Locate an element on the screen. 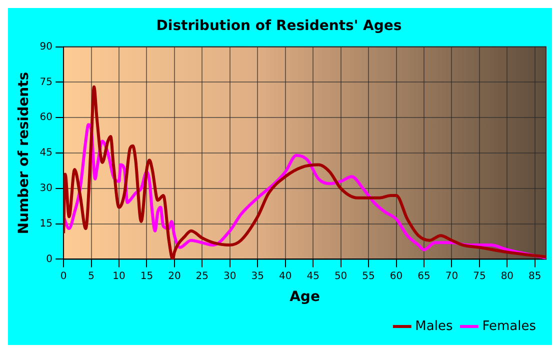 The width and height of the screenshot is (560, 353). y-tick-label: 45 is located at coordinates (46, 153).